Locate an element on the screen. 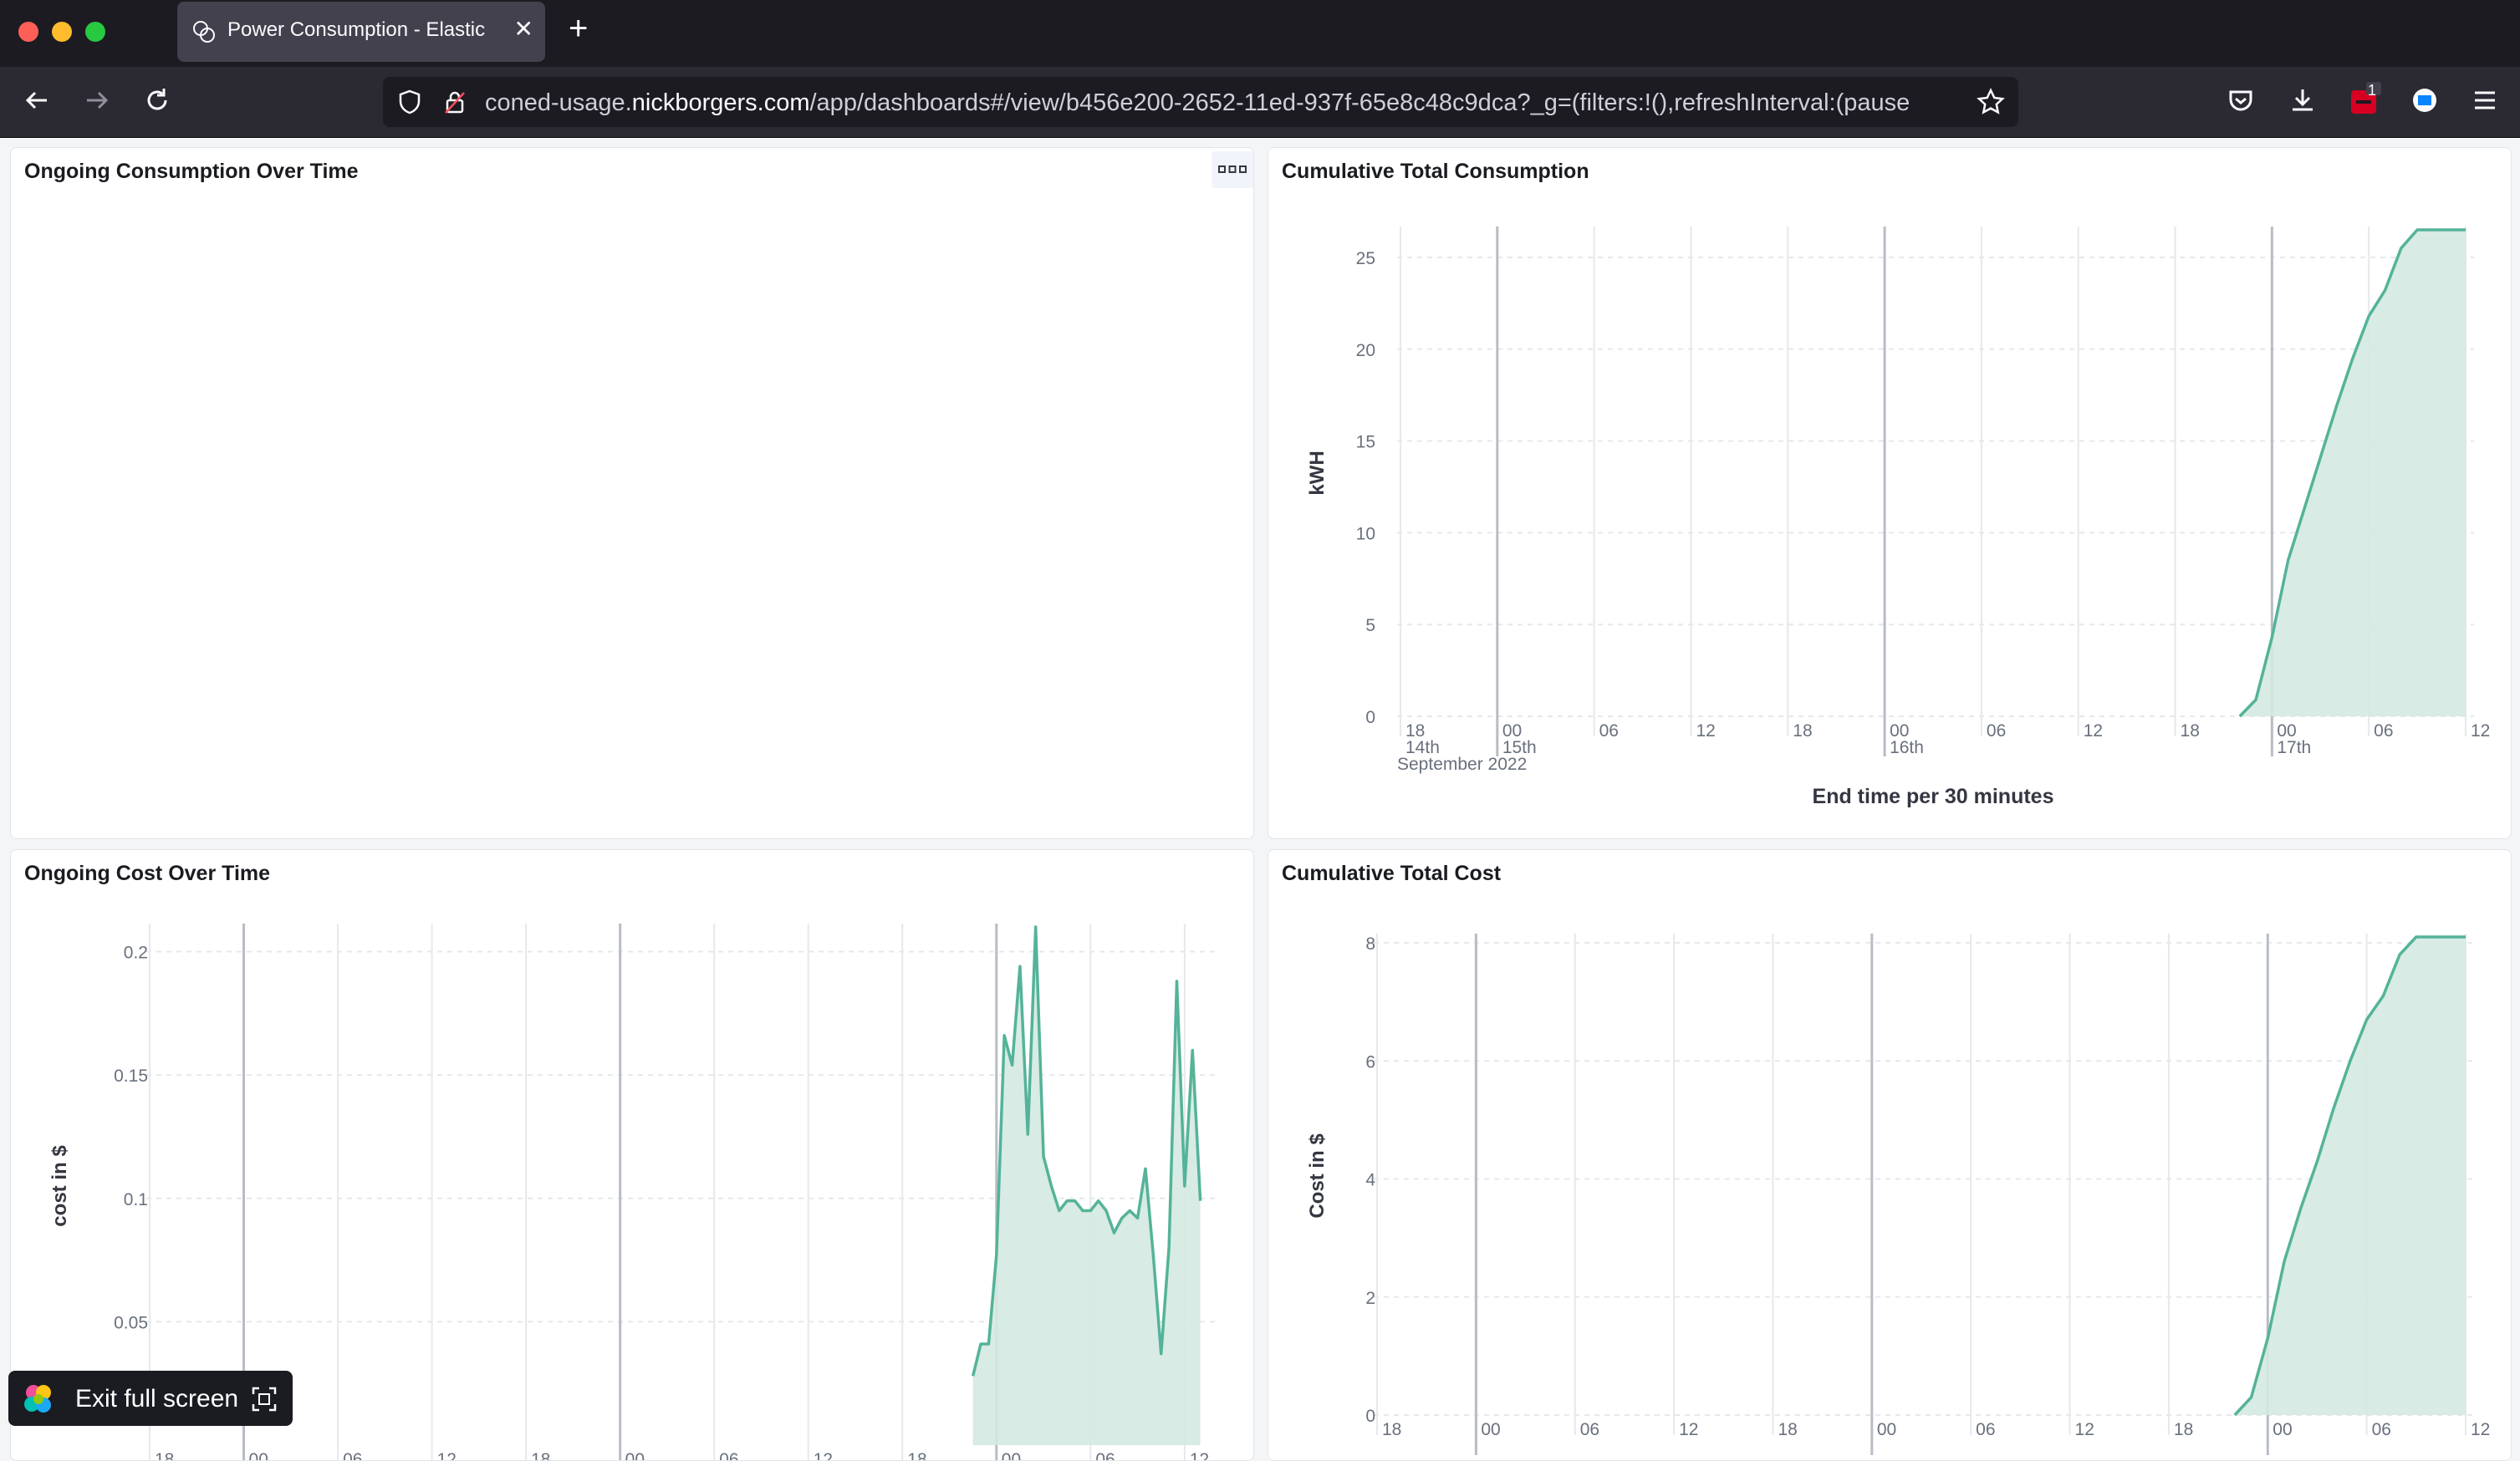 This screenshot has width=2520, height=1461. browser-tab: Power Consumption - Elastic ✕ is located at coordinates (361, 32).